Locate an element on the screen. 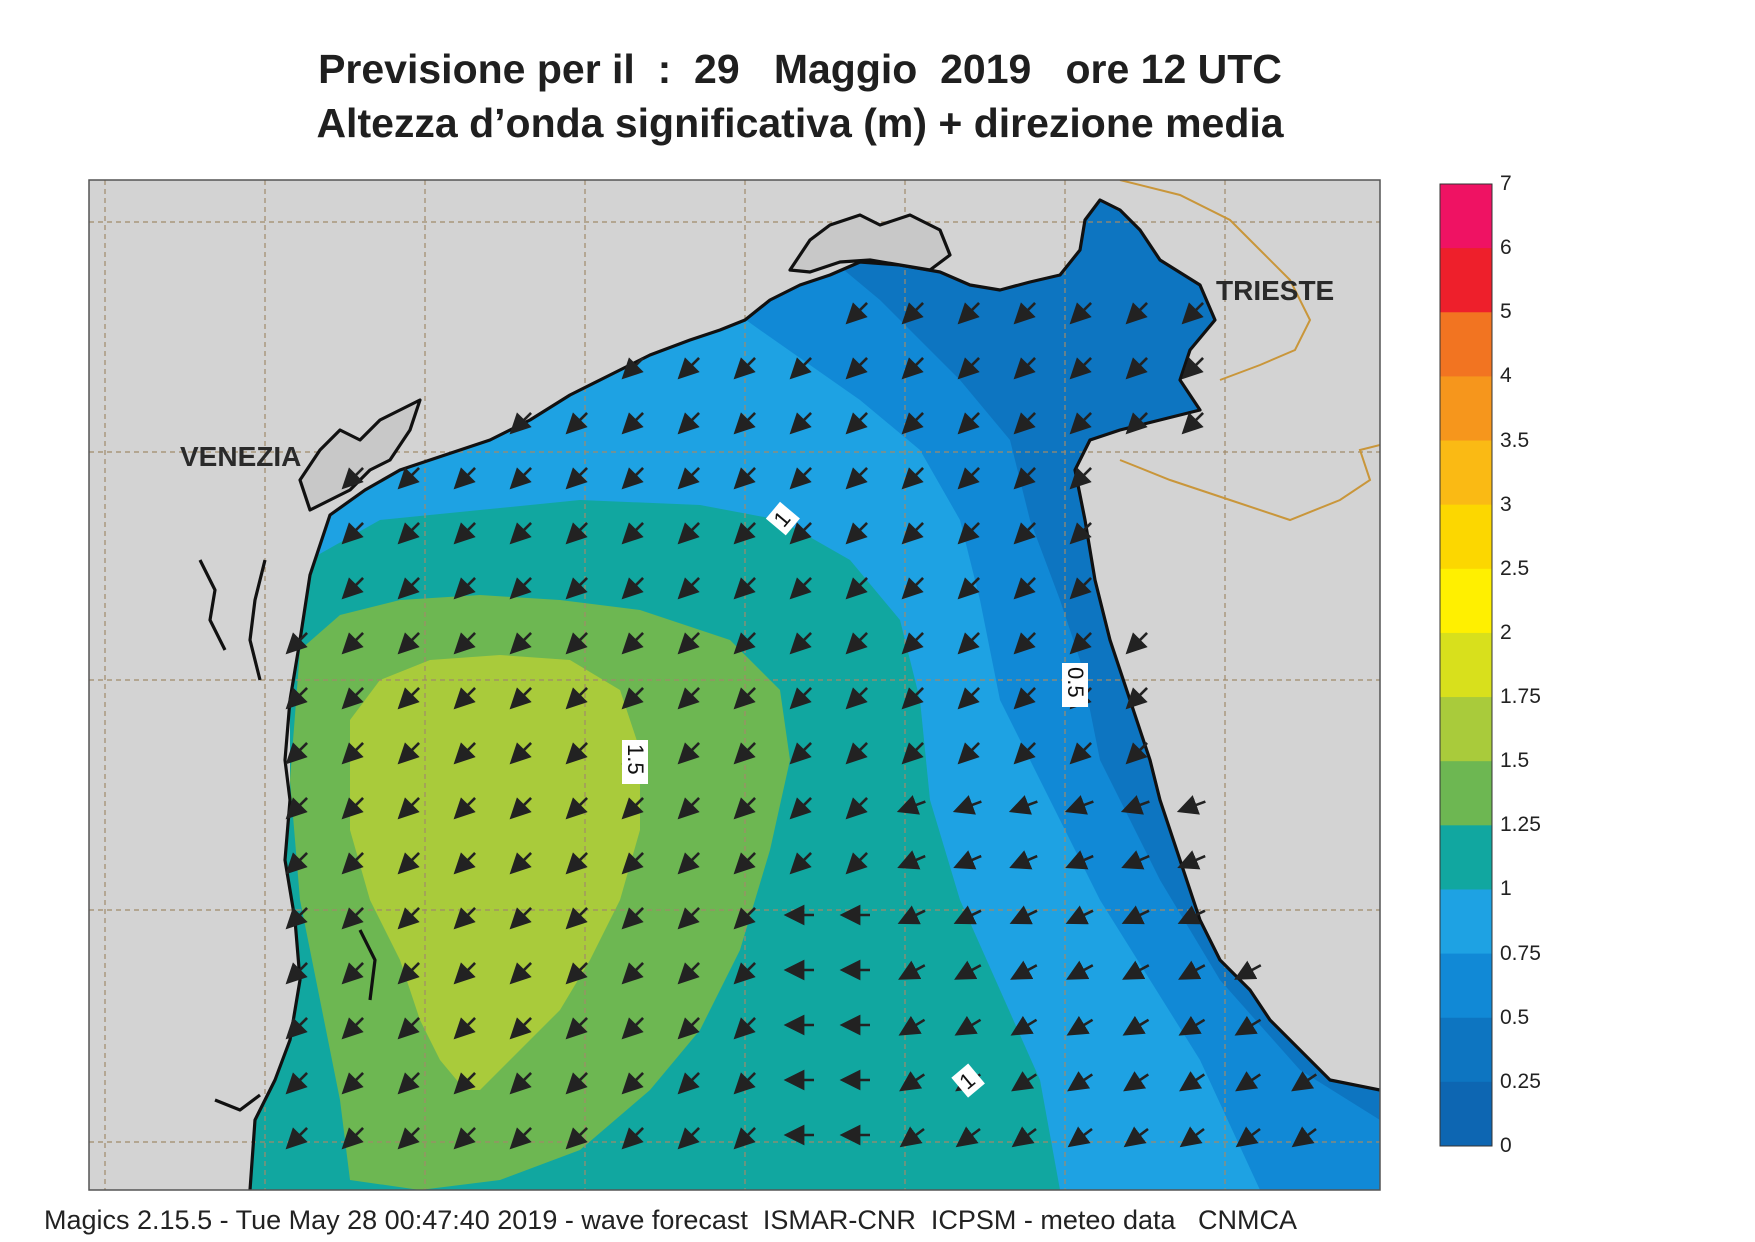 This screenshot has width=1755, height=1242. colorbar-label: 1.5 is located at coordinates (1515, 761).